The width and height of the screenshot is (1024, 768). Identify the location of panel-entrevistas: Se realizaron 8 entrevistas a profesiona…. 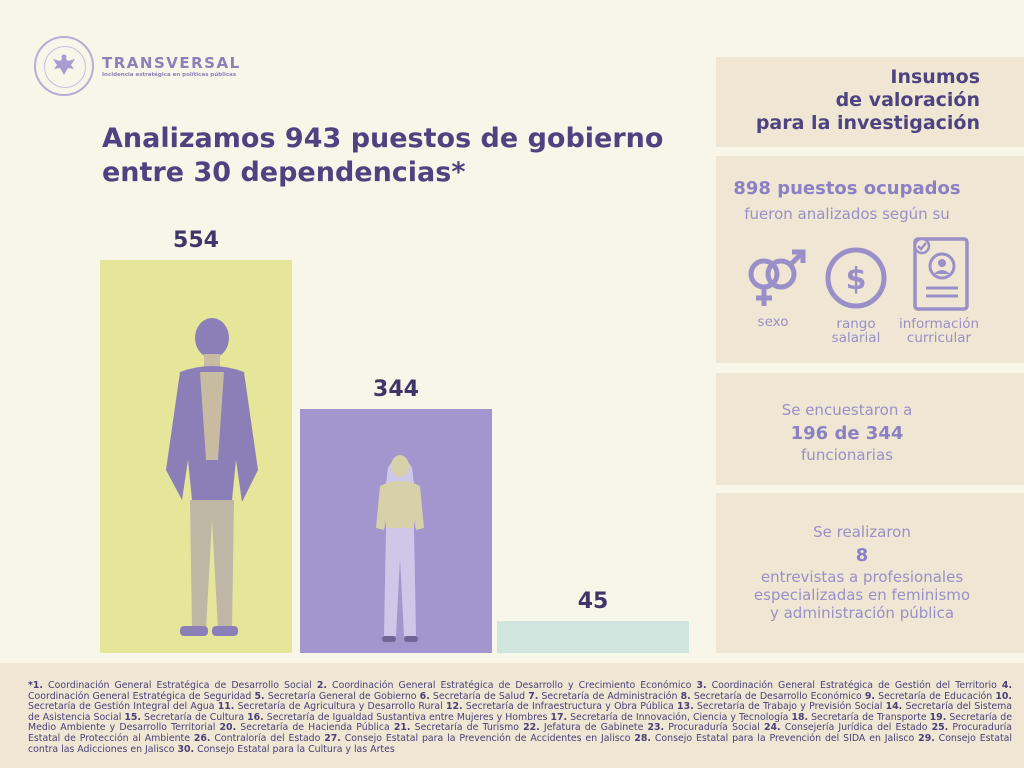
(870, 573).